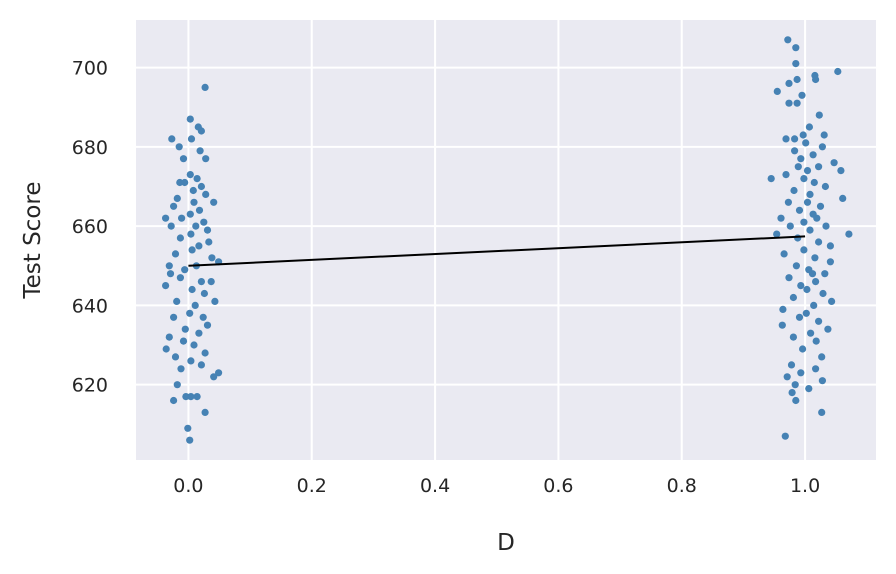 The height and width of the screenshot is (574, 896). I want to click on x-tick-label: 0.2, so click(312, 486).